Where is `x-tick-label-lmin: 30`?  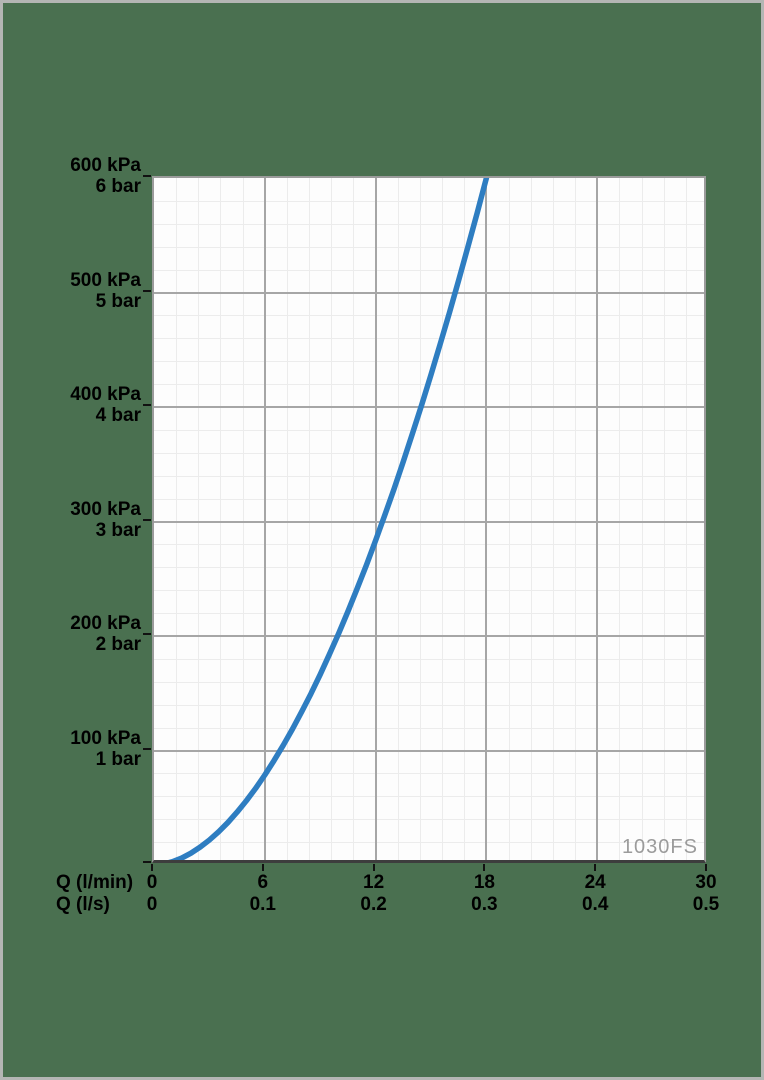
x-tick-label-lmin: 30 is located at coordinates (706, 882).